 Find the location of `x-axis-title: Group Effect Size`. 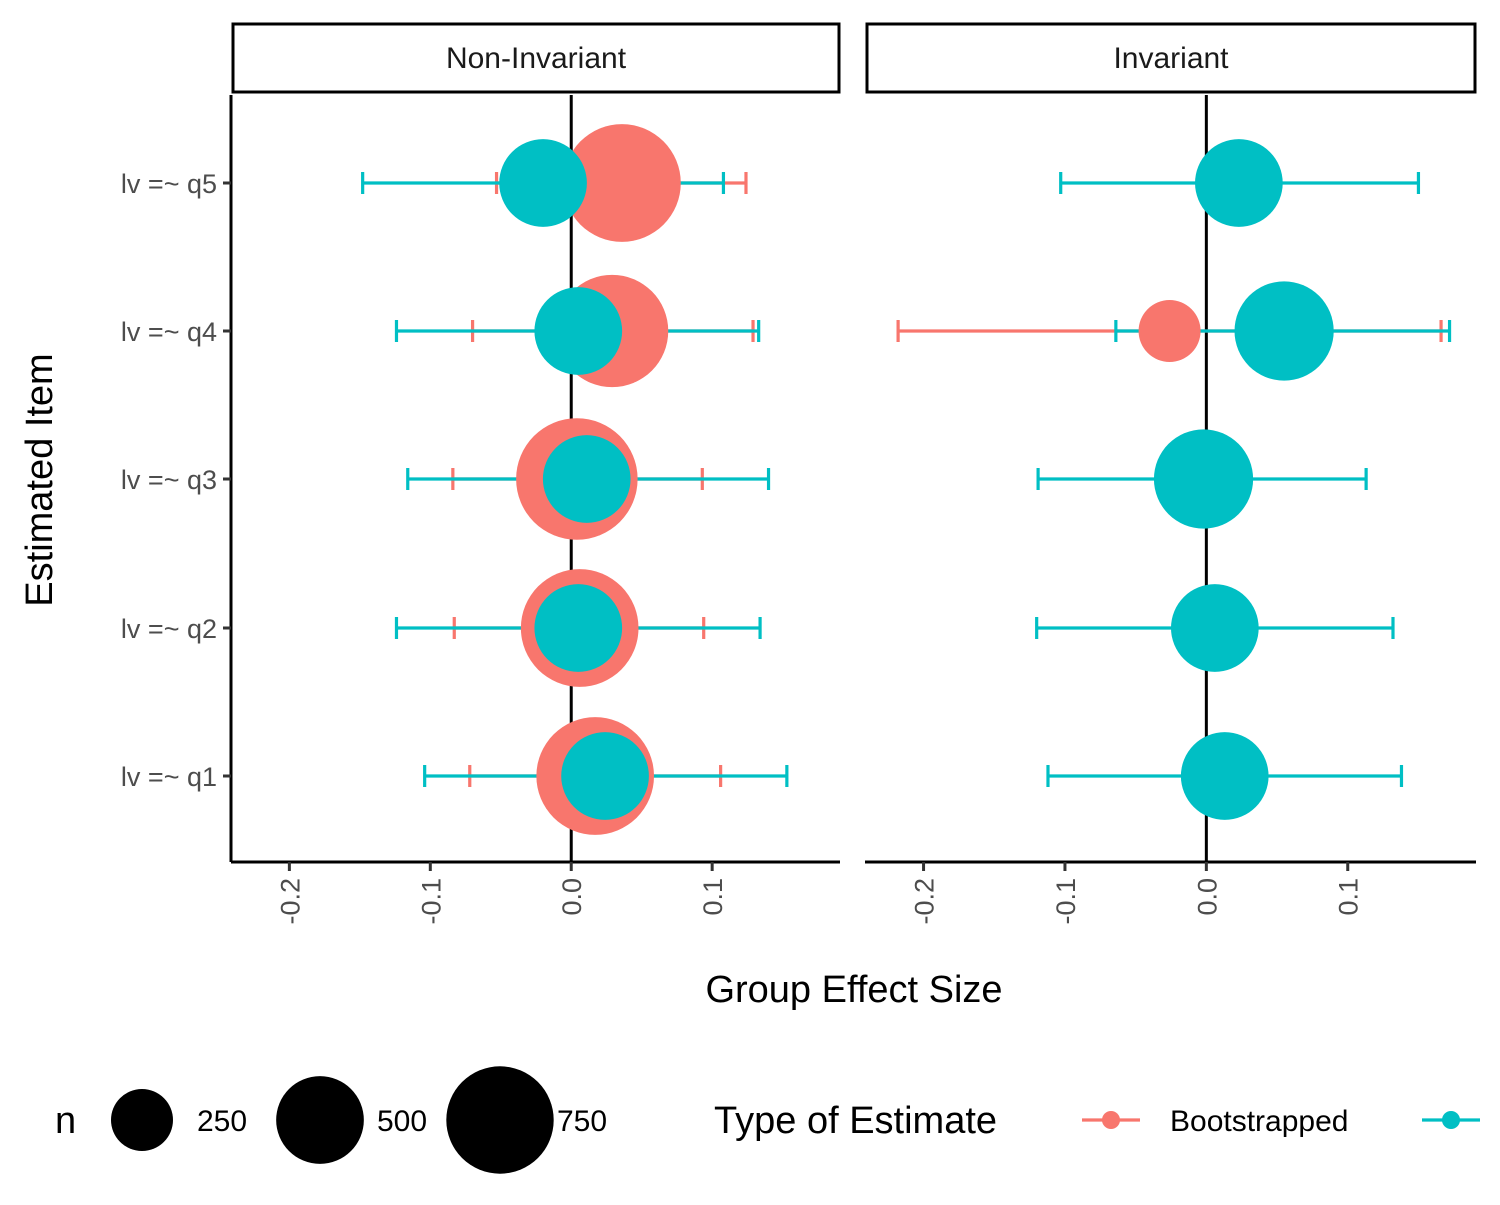

x-axis-title: Group Effect Size is located at coordinates (853, 990).